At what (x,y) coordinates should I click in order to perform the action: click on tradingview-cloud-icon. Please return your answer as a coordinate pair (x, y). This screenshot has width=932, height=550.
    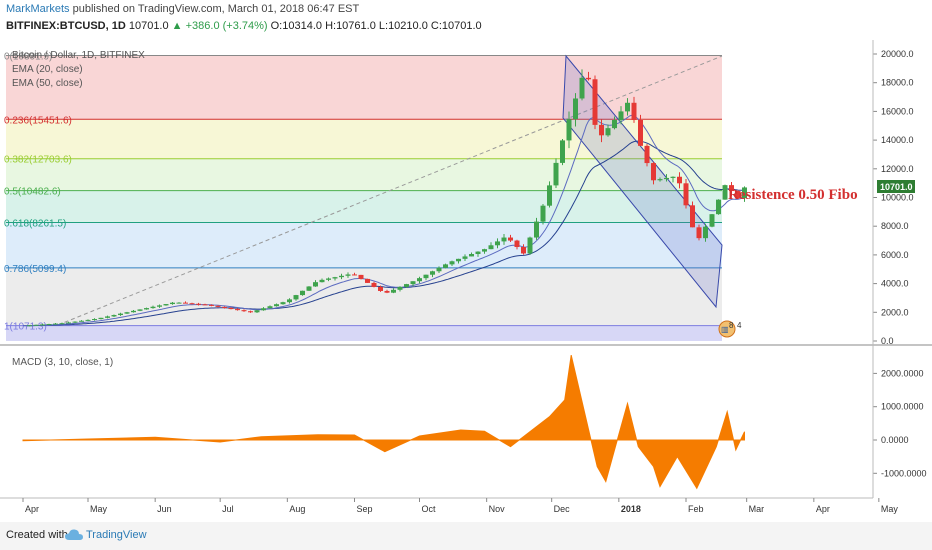
    Looking at the image, I should click on (74, 534).